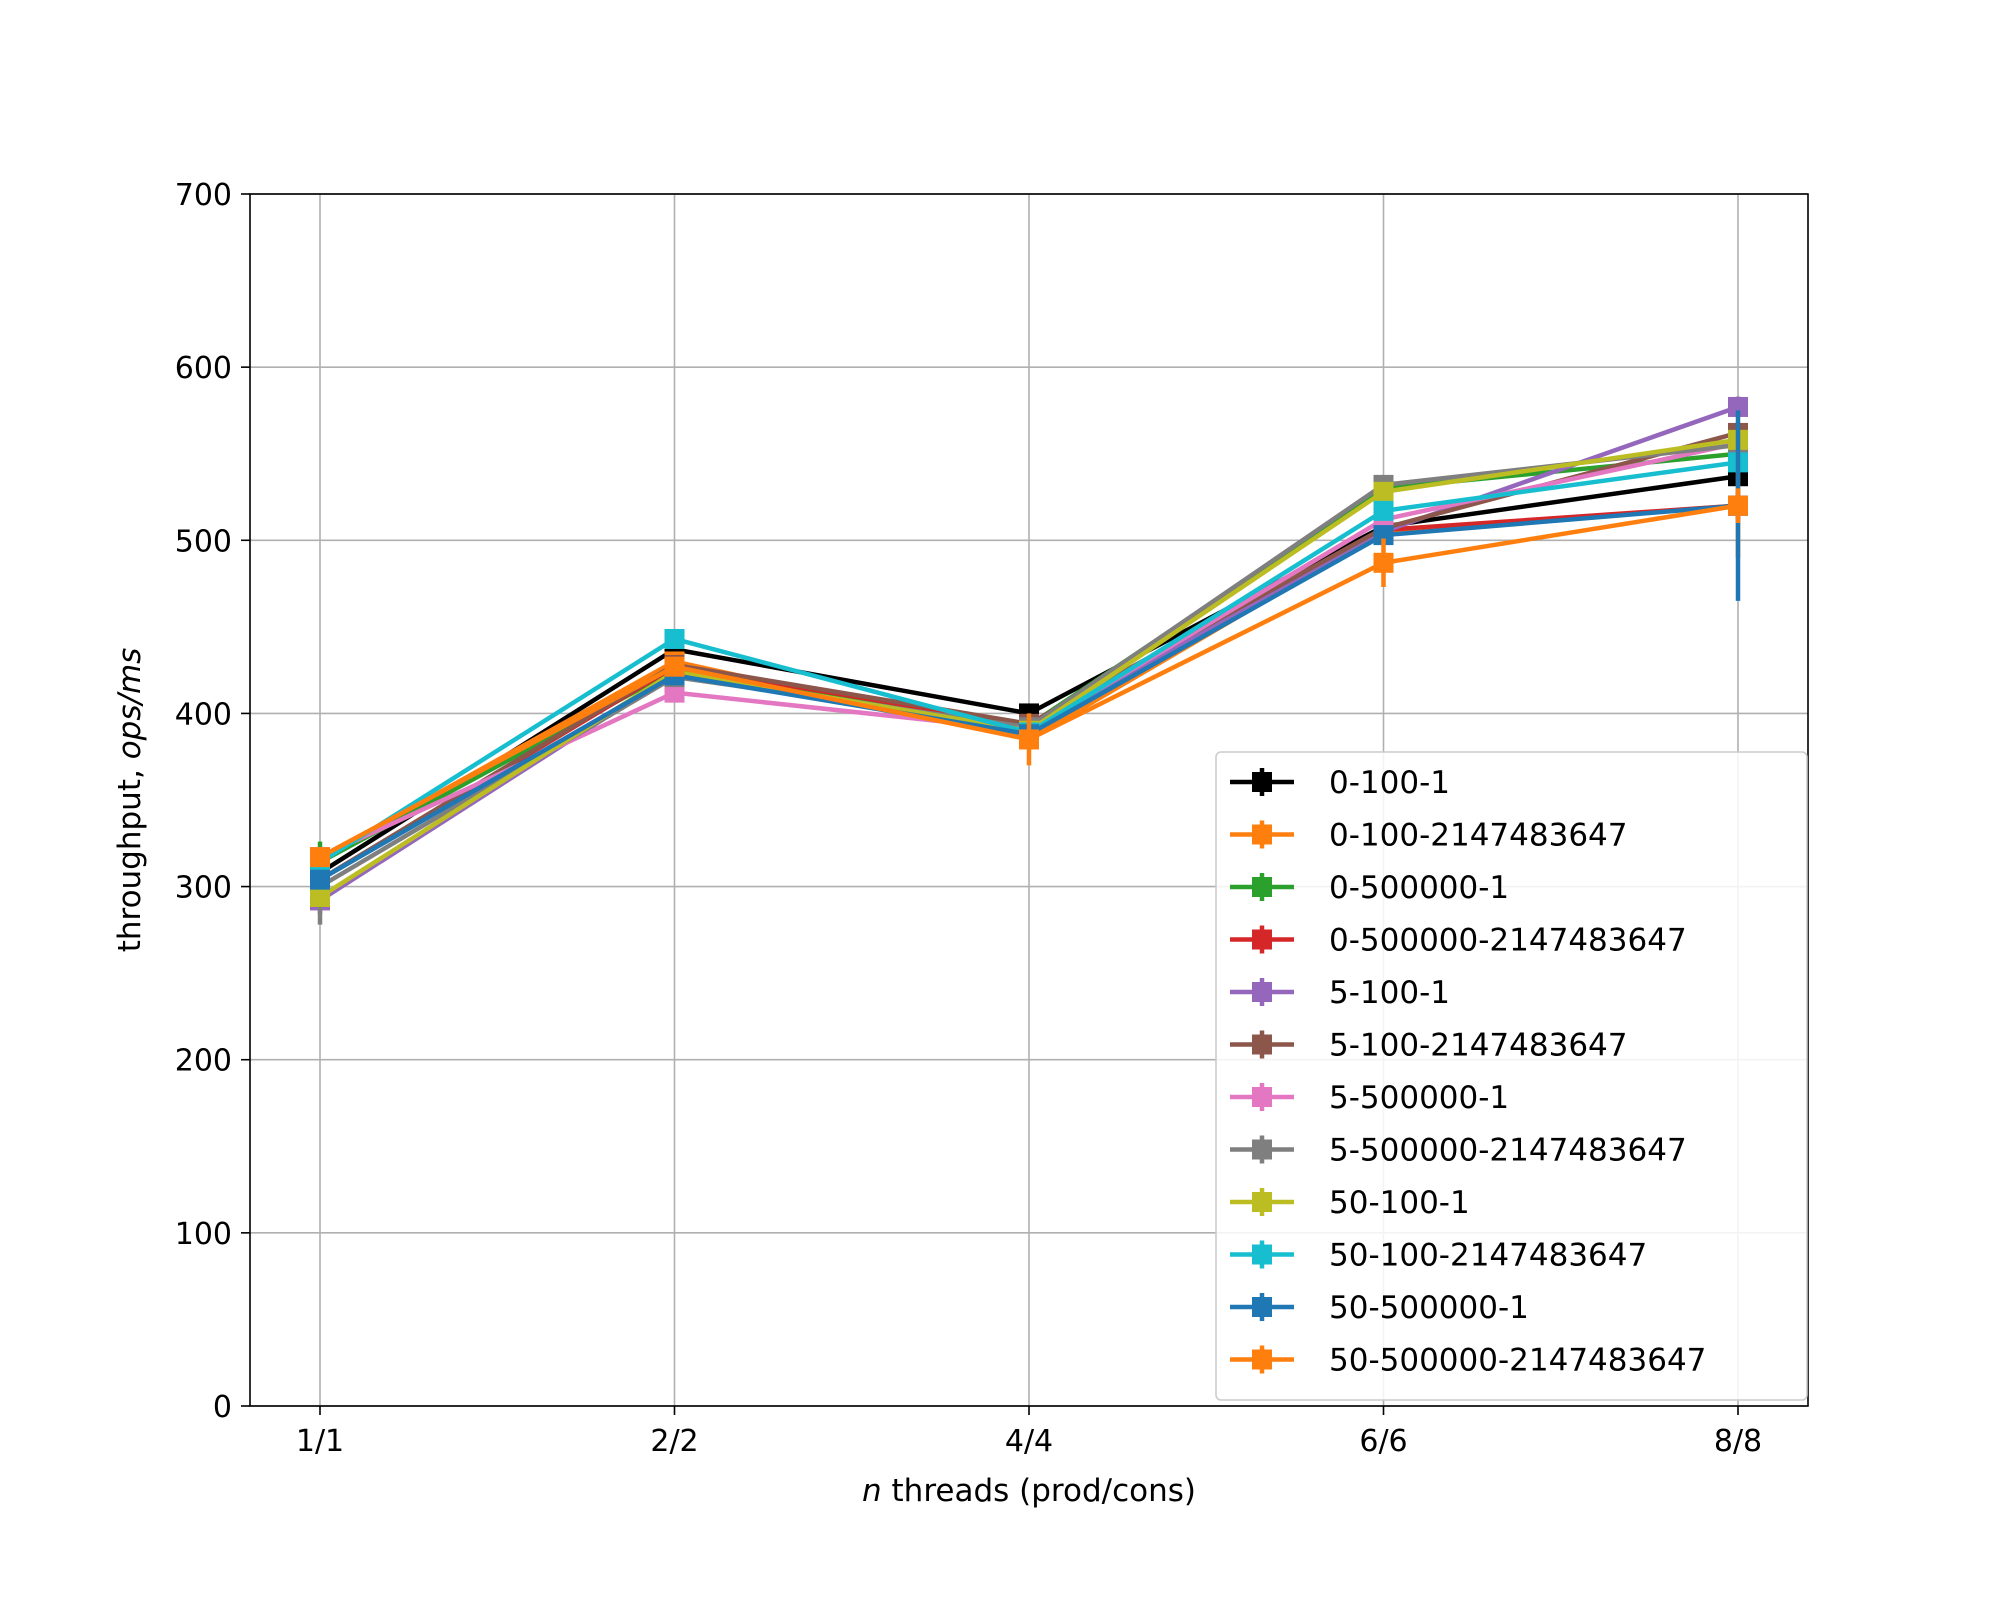 The width and height of the screenshot is (2000, 1600). I want to click on legend-entry: 0-100-1, so click(1340, 783).